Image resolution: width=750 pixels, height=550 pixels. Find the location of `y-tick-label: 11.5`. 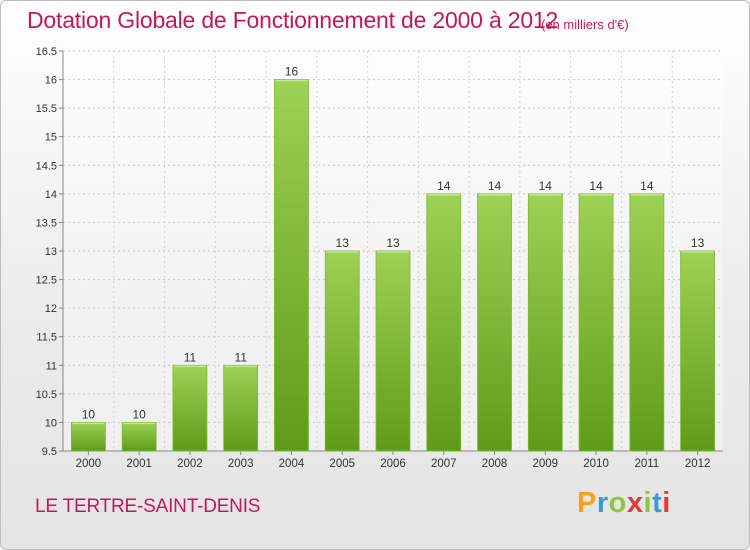

y-tick-label: 11.5 is located at coordinates (46, 338).